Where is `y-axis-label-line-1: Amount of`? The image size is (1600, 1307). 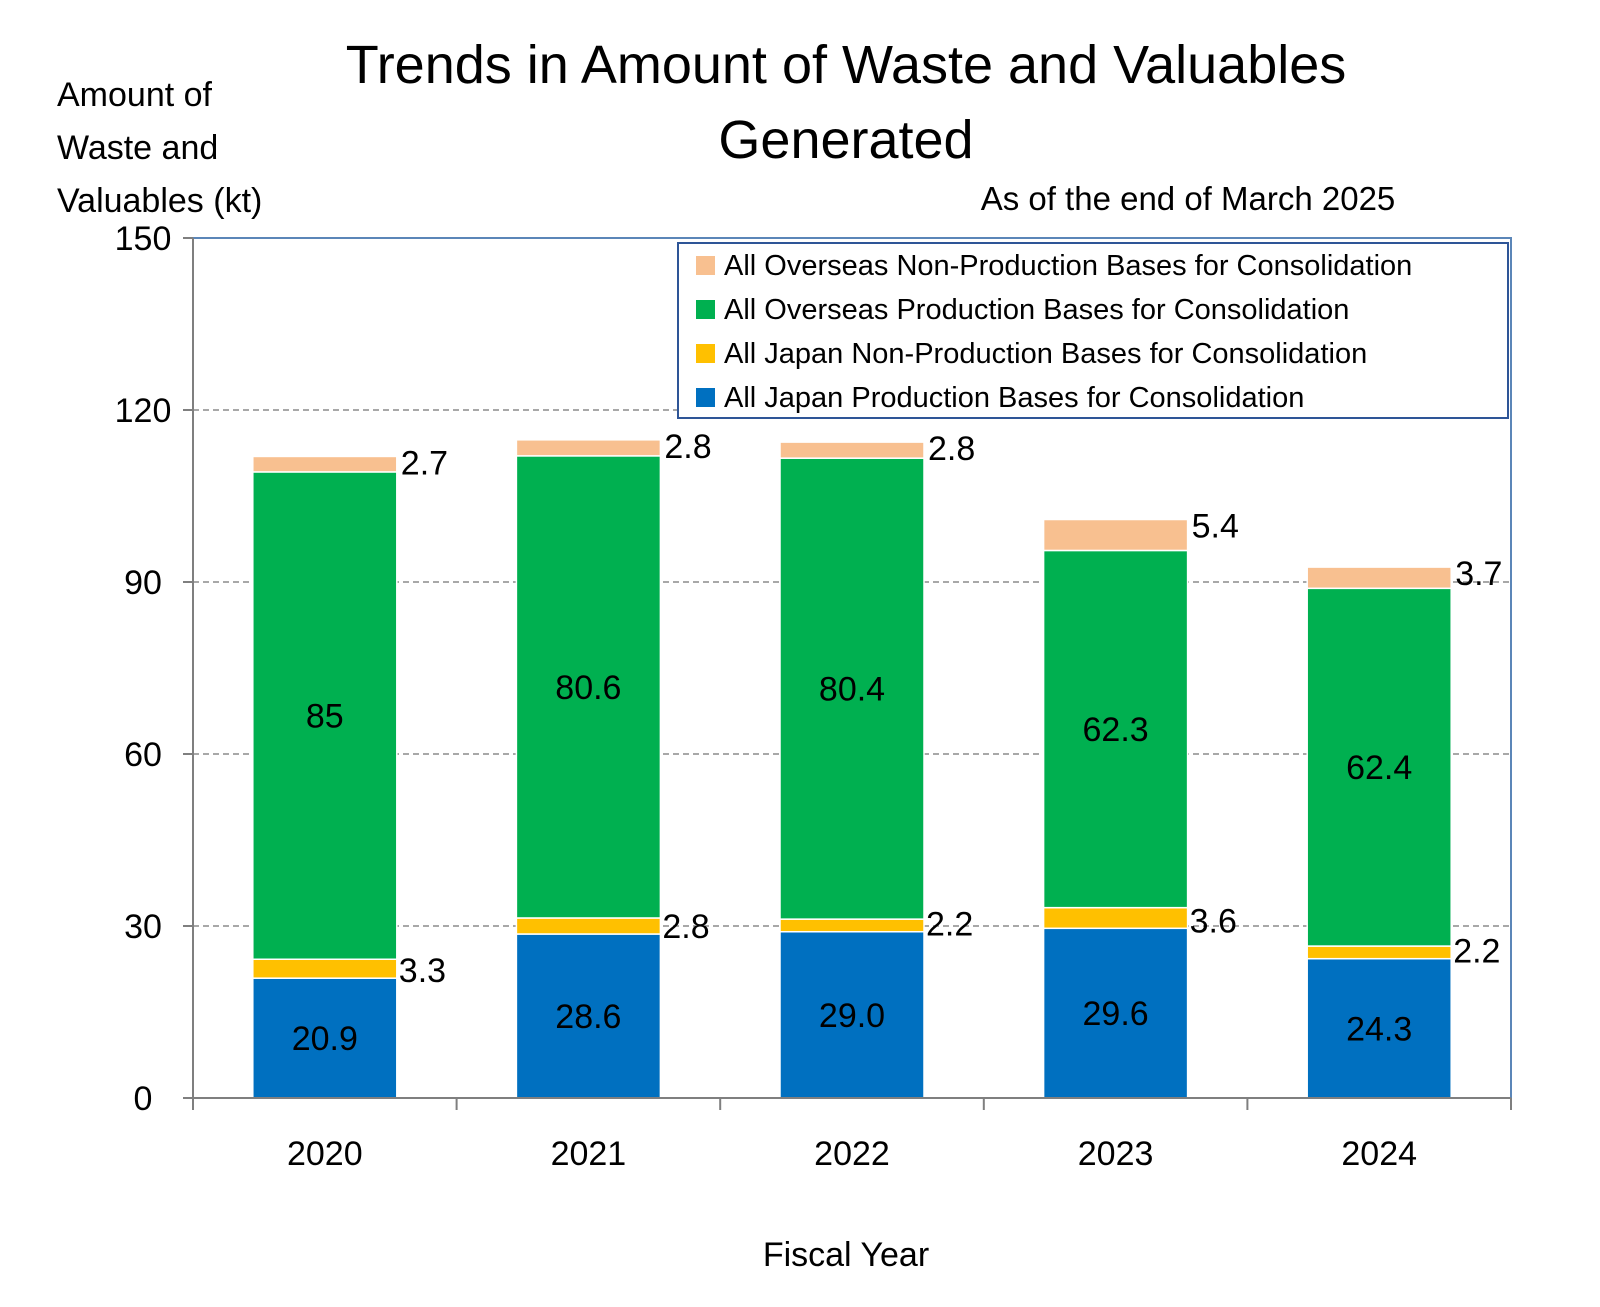 y-axis-label-line-1: Amount of is located at coordinates (135, 95).